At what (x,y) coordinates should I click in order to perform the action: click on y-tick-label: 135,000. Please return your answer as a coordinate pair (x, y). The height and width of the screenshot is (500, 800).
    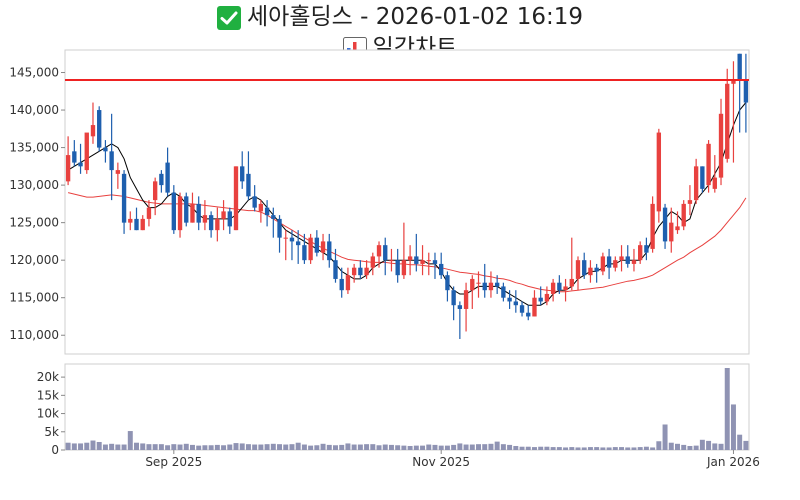
    Looking at the image, I should click on (34, 148).